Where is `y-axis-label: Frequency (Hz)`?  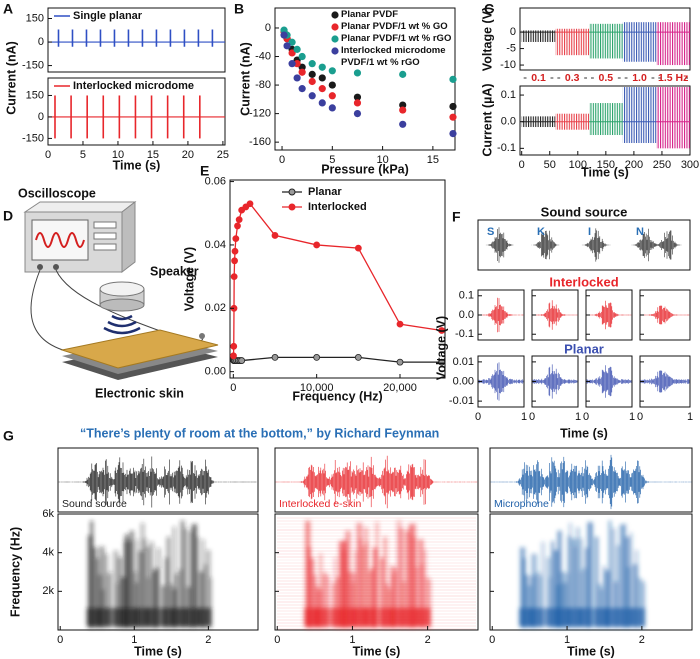 y-axis-label: Frequency (Hz) is located at coordinates (15, 572).